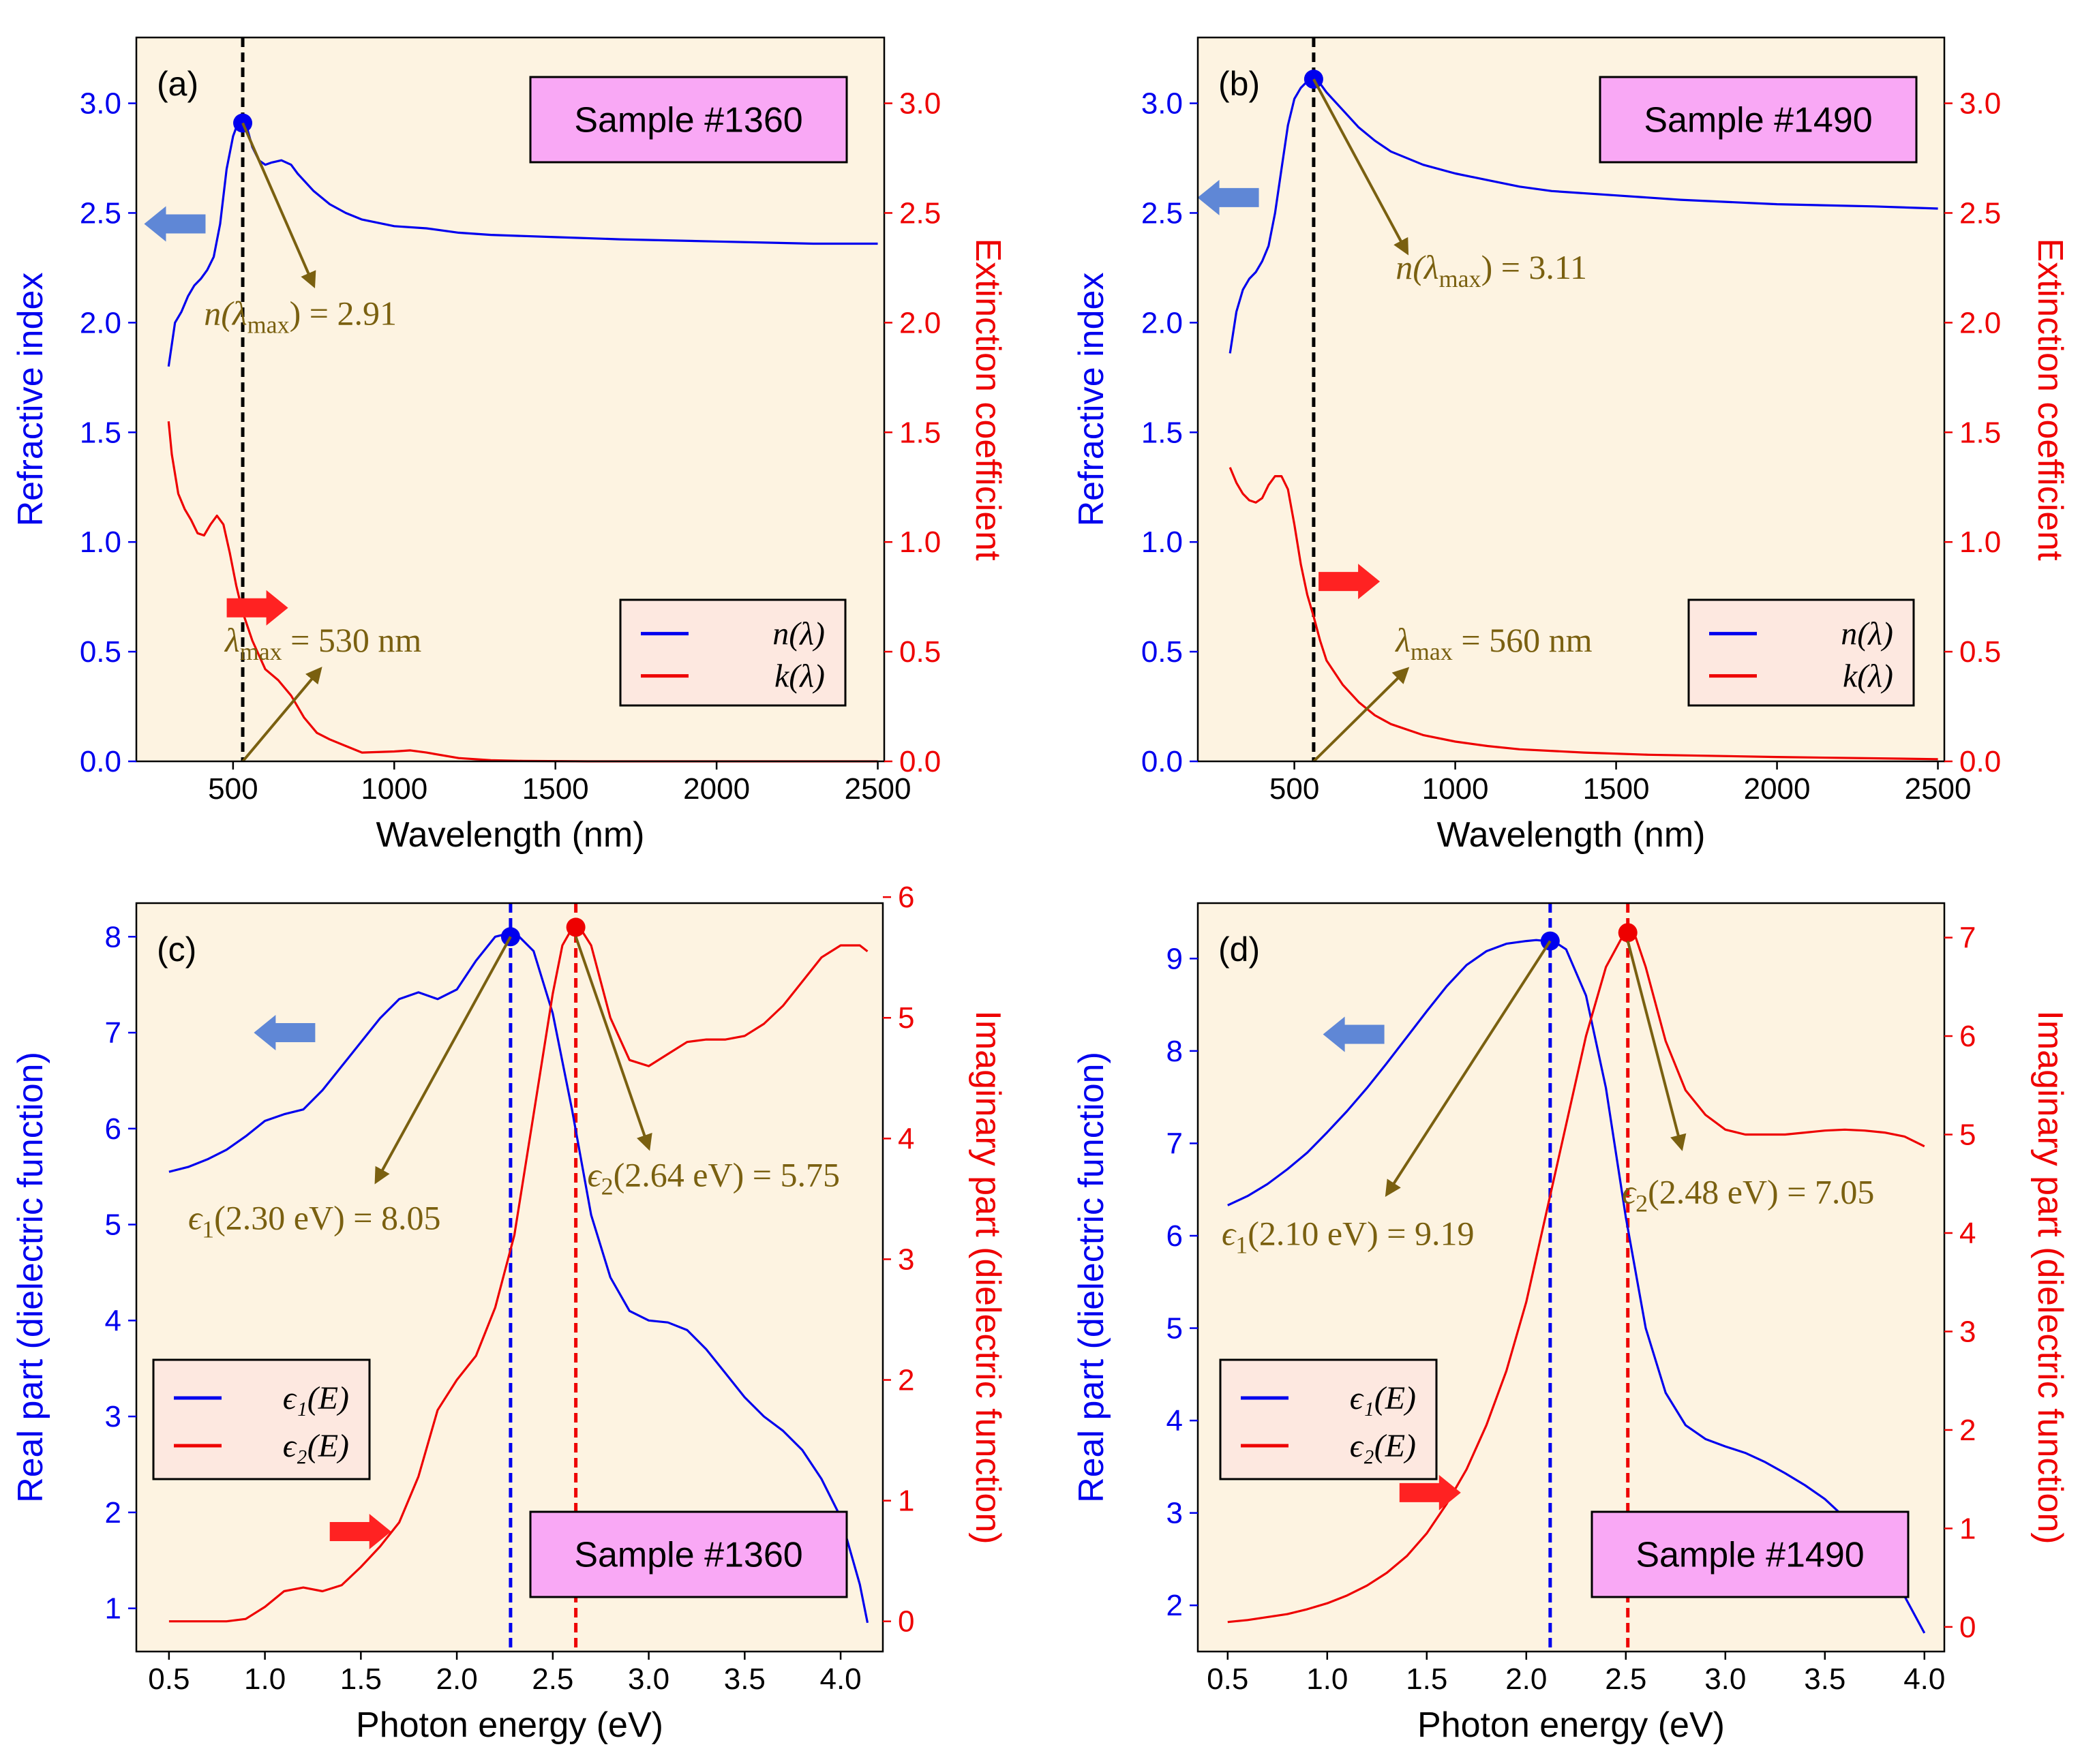  Describe the element at coordinates (176, 949) in the screenshot. I see `panel-label: (c)` at that location.